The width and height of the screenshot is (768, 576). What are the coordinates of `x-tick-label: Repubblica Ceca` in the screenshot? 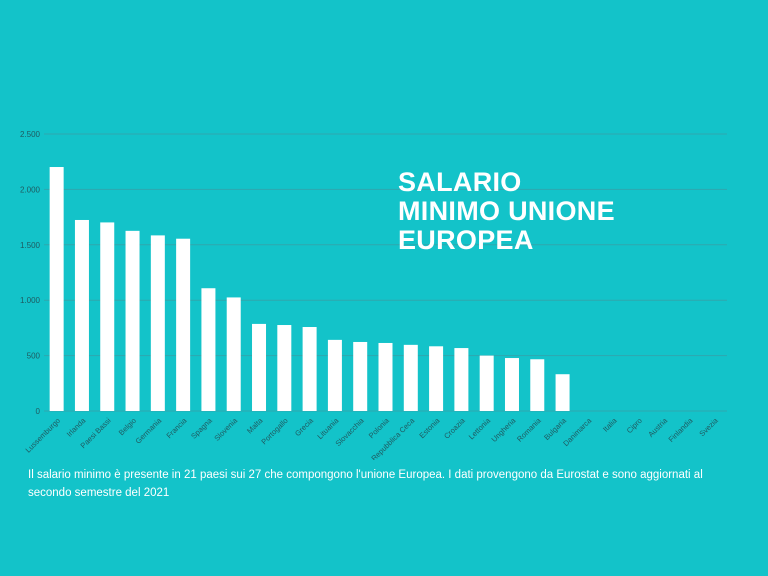 It's located at (392, 437).